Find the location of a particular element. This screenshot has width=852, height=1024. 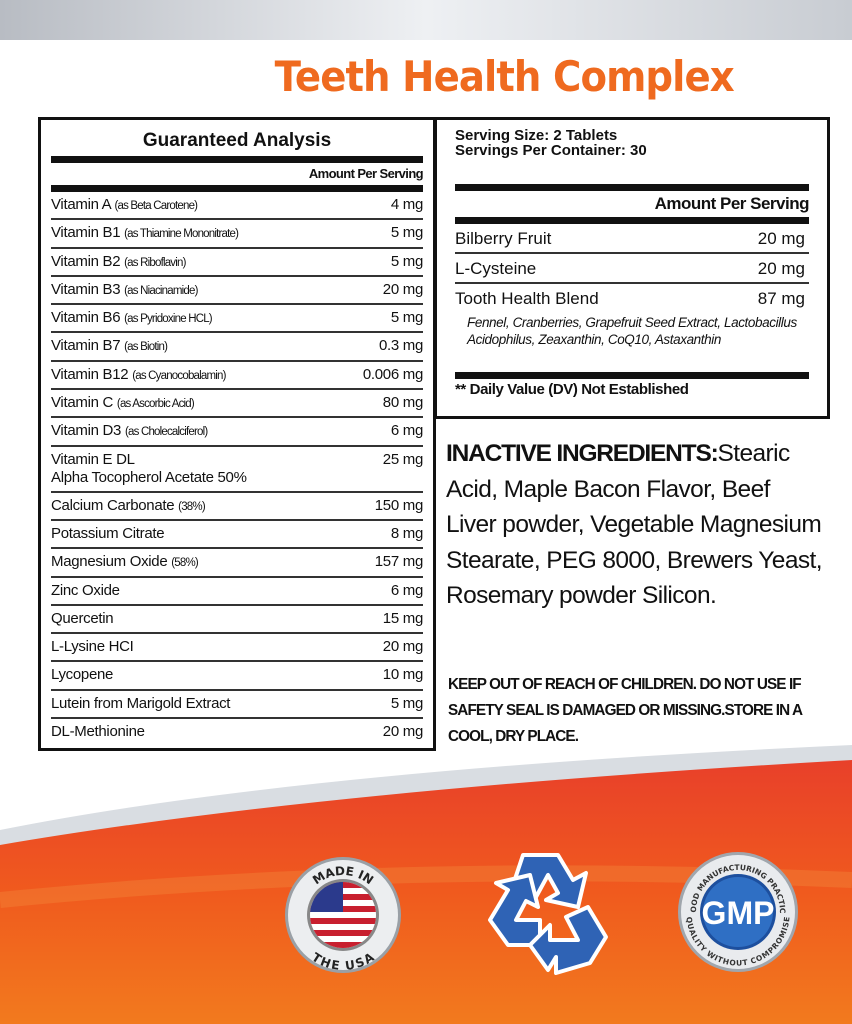

nutrient-amount: 8 mg is located at coordinates (406, 533).